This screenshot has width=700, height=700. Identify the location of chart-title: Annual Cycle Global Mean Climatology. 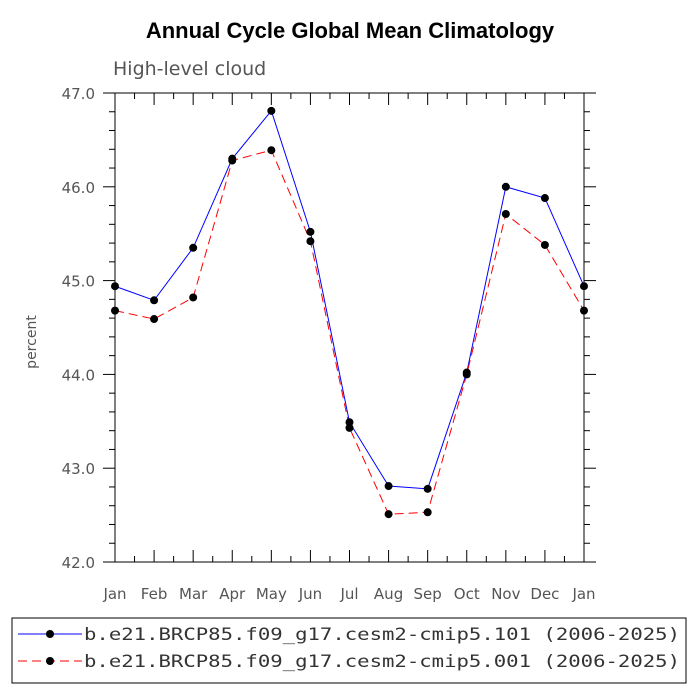
(350, 30).